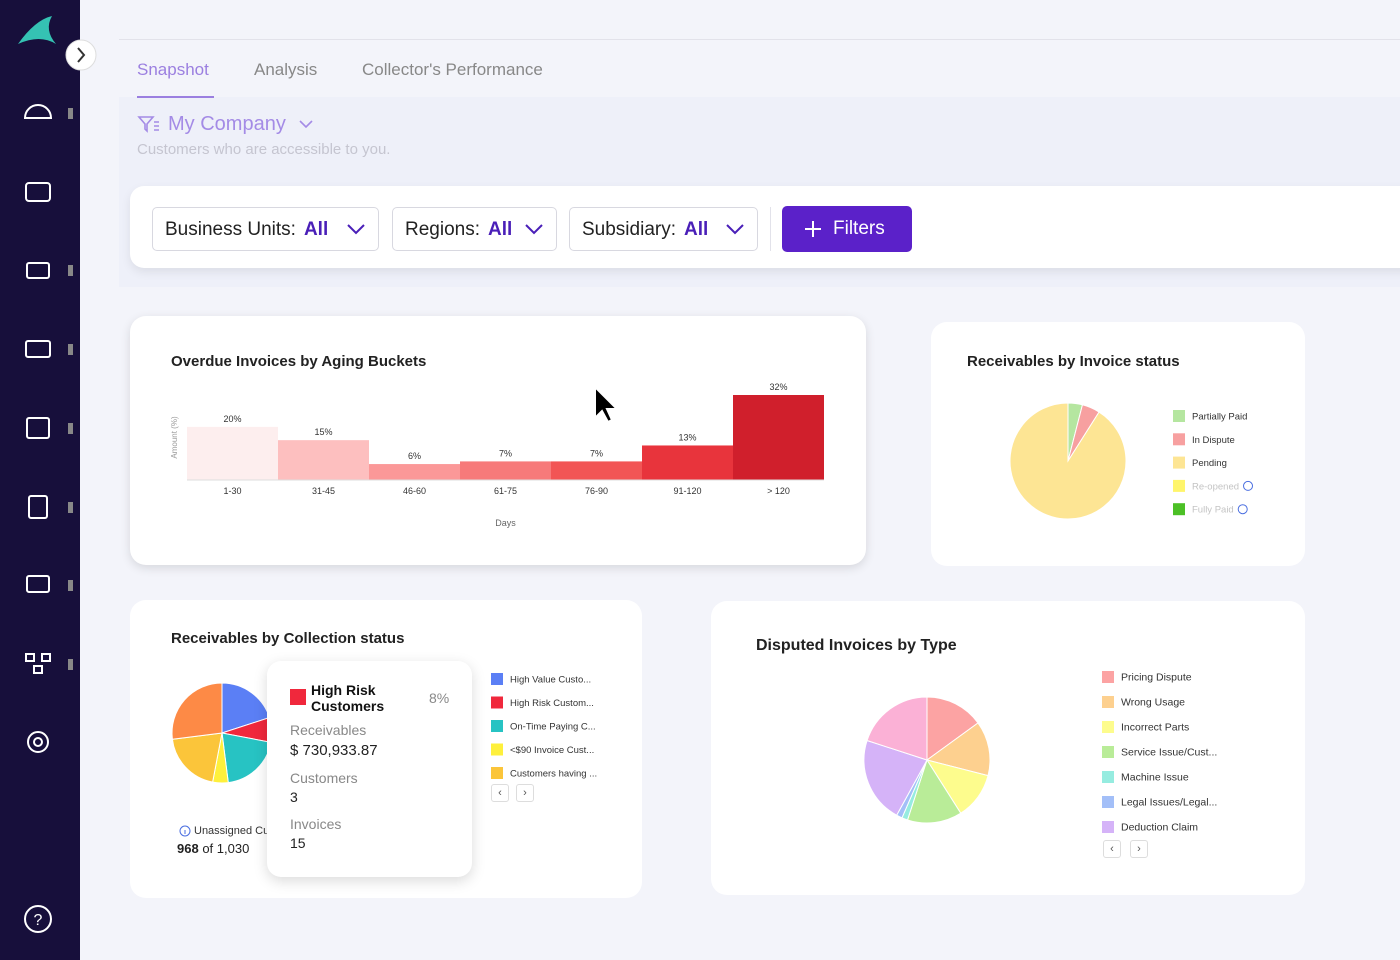 The height and width of the screenshot is (960, 1400). I want to click on tab: Analysis, so click(286, 69).